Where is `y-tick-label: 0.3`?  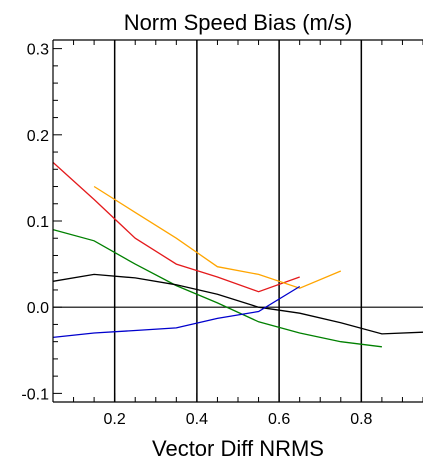 y-tick-label: 0.3 is located at coordinates (38, 50).